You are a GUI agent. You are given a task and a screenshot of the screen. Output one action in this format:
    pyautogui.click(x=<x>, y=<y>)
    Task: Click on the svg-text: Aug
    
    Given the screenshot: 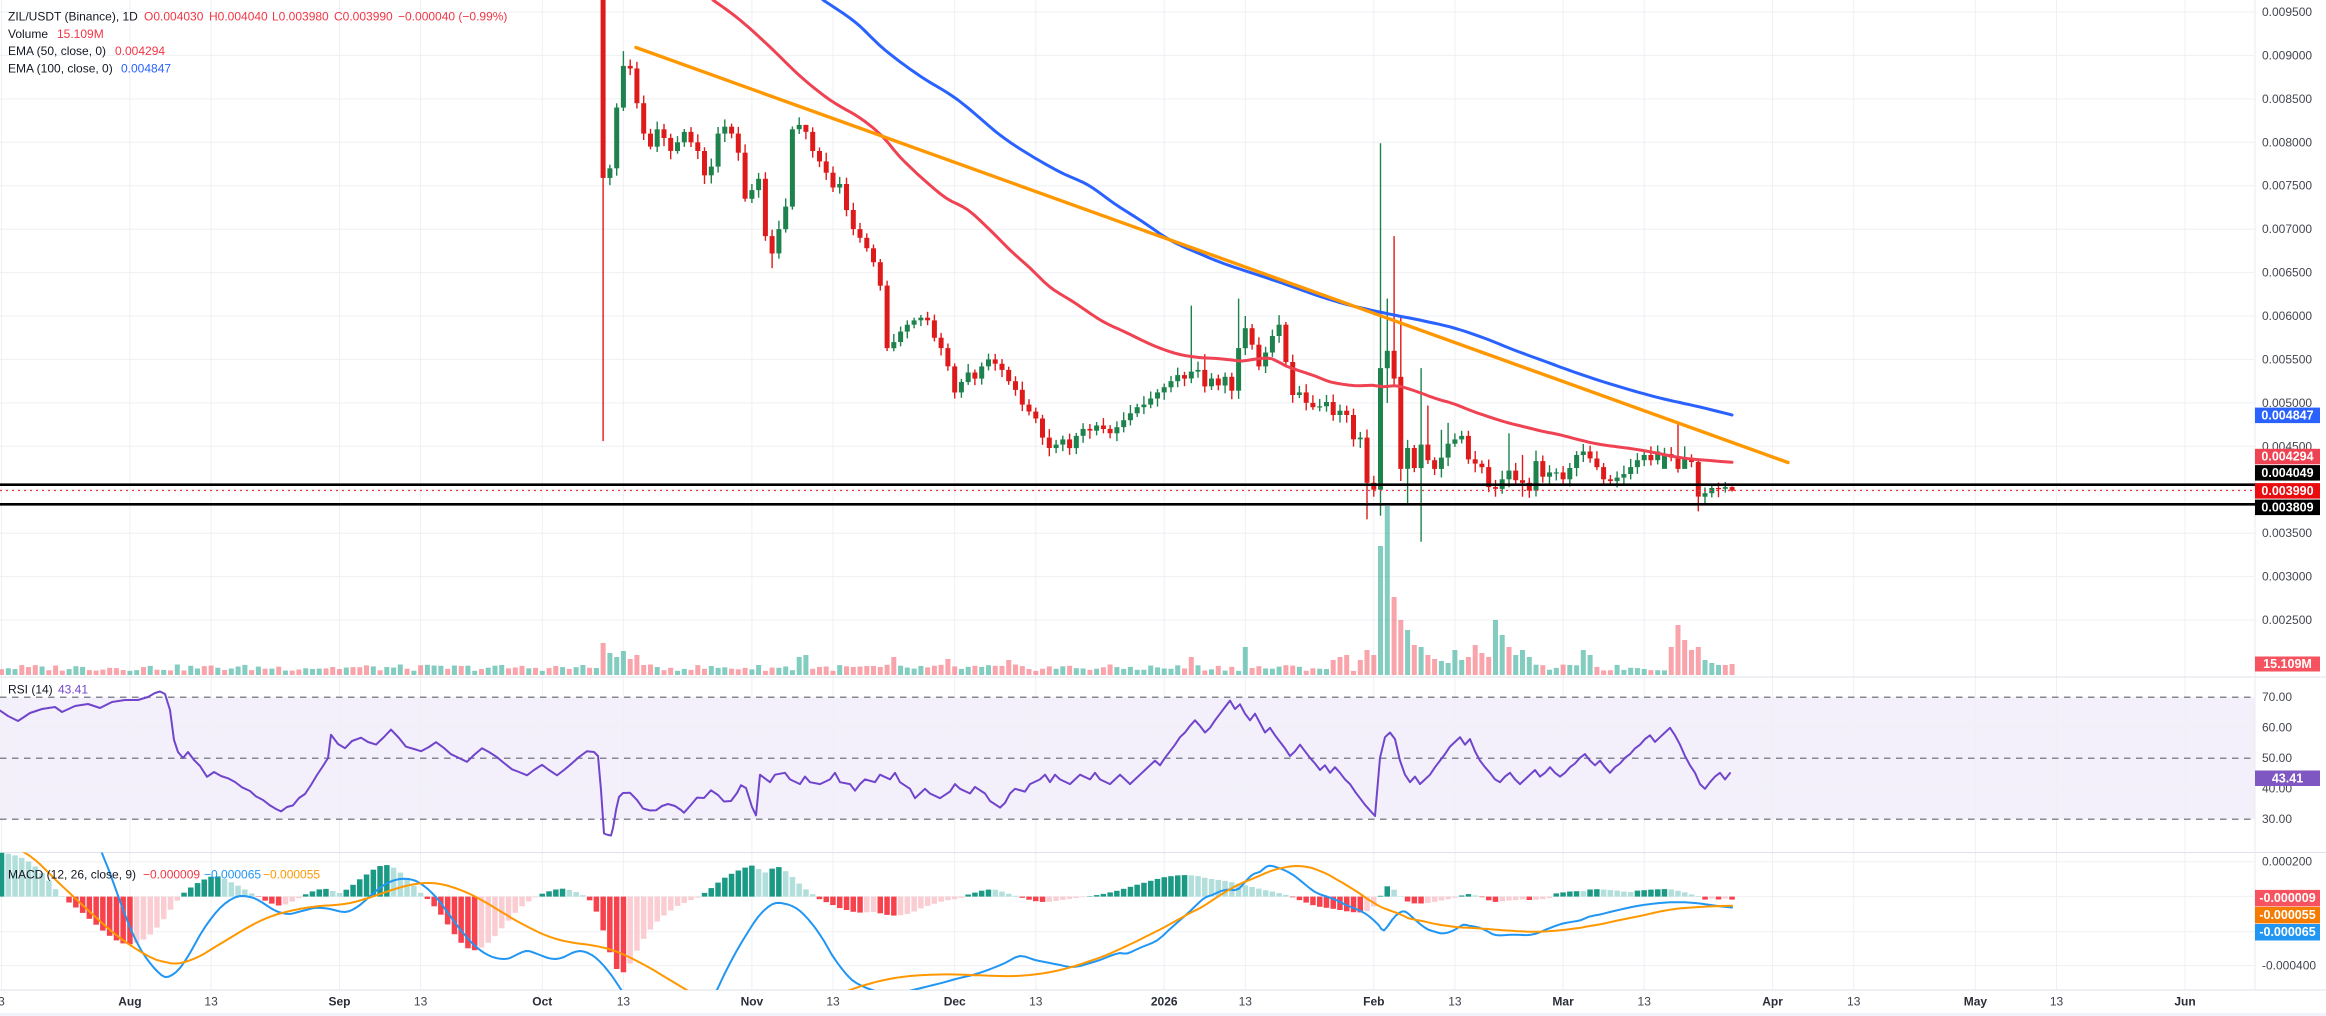 What is the action you would take?
    pyautogui.click(x=129, y=1002)
    